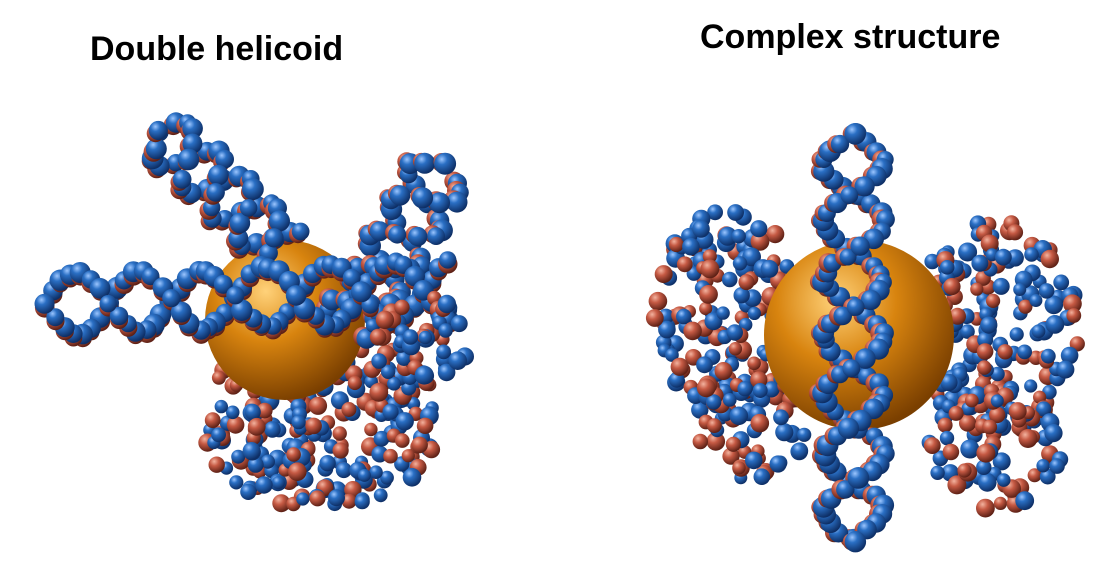 The height and width of the screenshot is (582, 1108). Describe the element at coordinates (851, 337) in the screenshot. I see `bead-layer-front` at that location.